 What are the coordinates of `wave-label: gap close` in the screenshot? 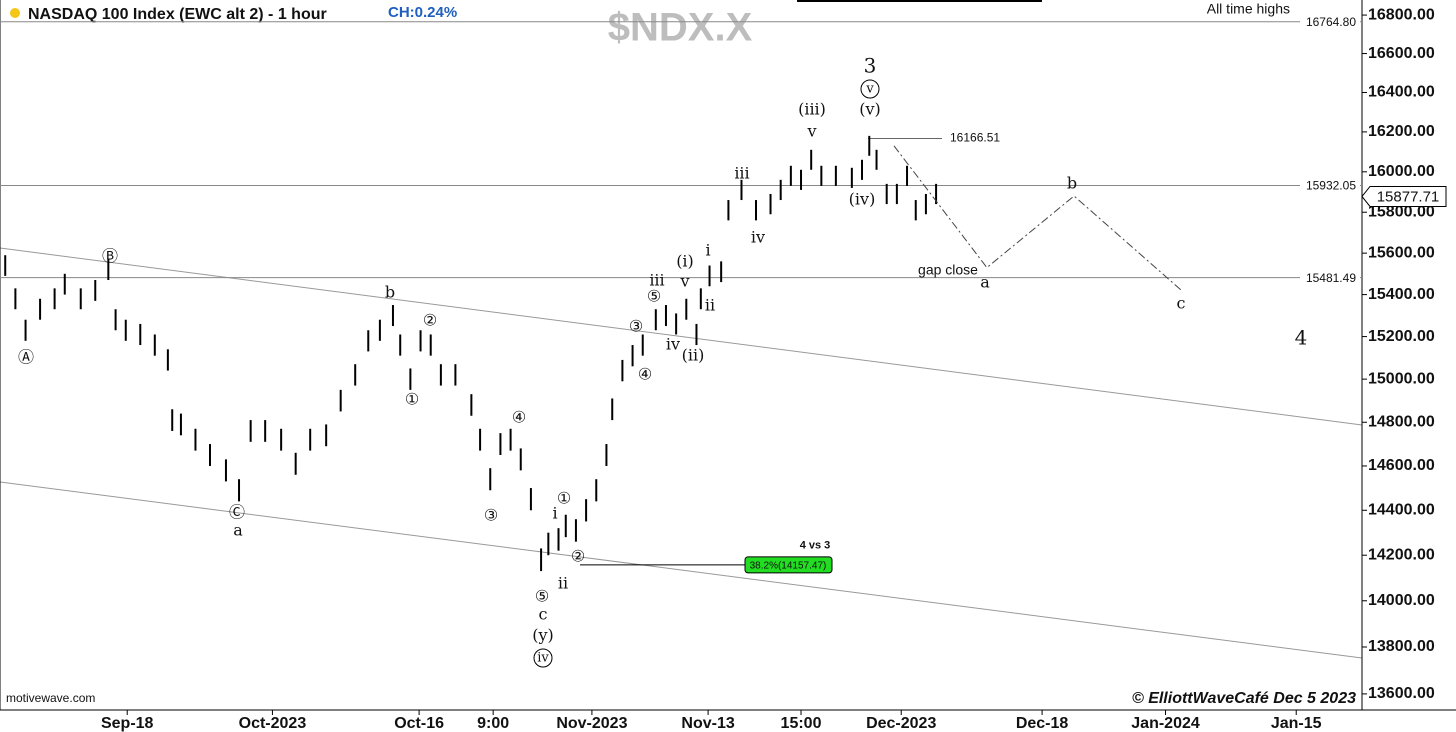 It's located at (948, 270).